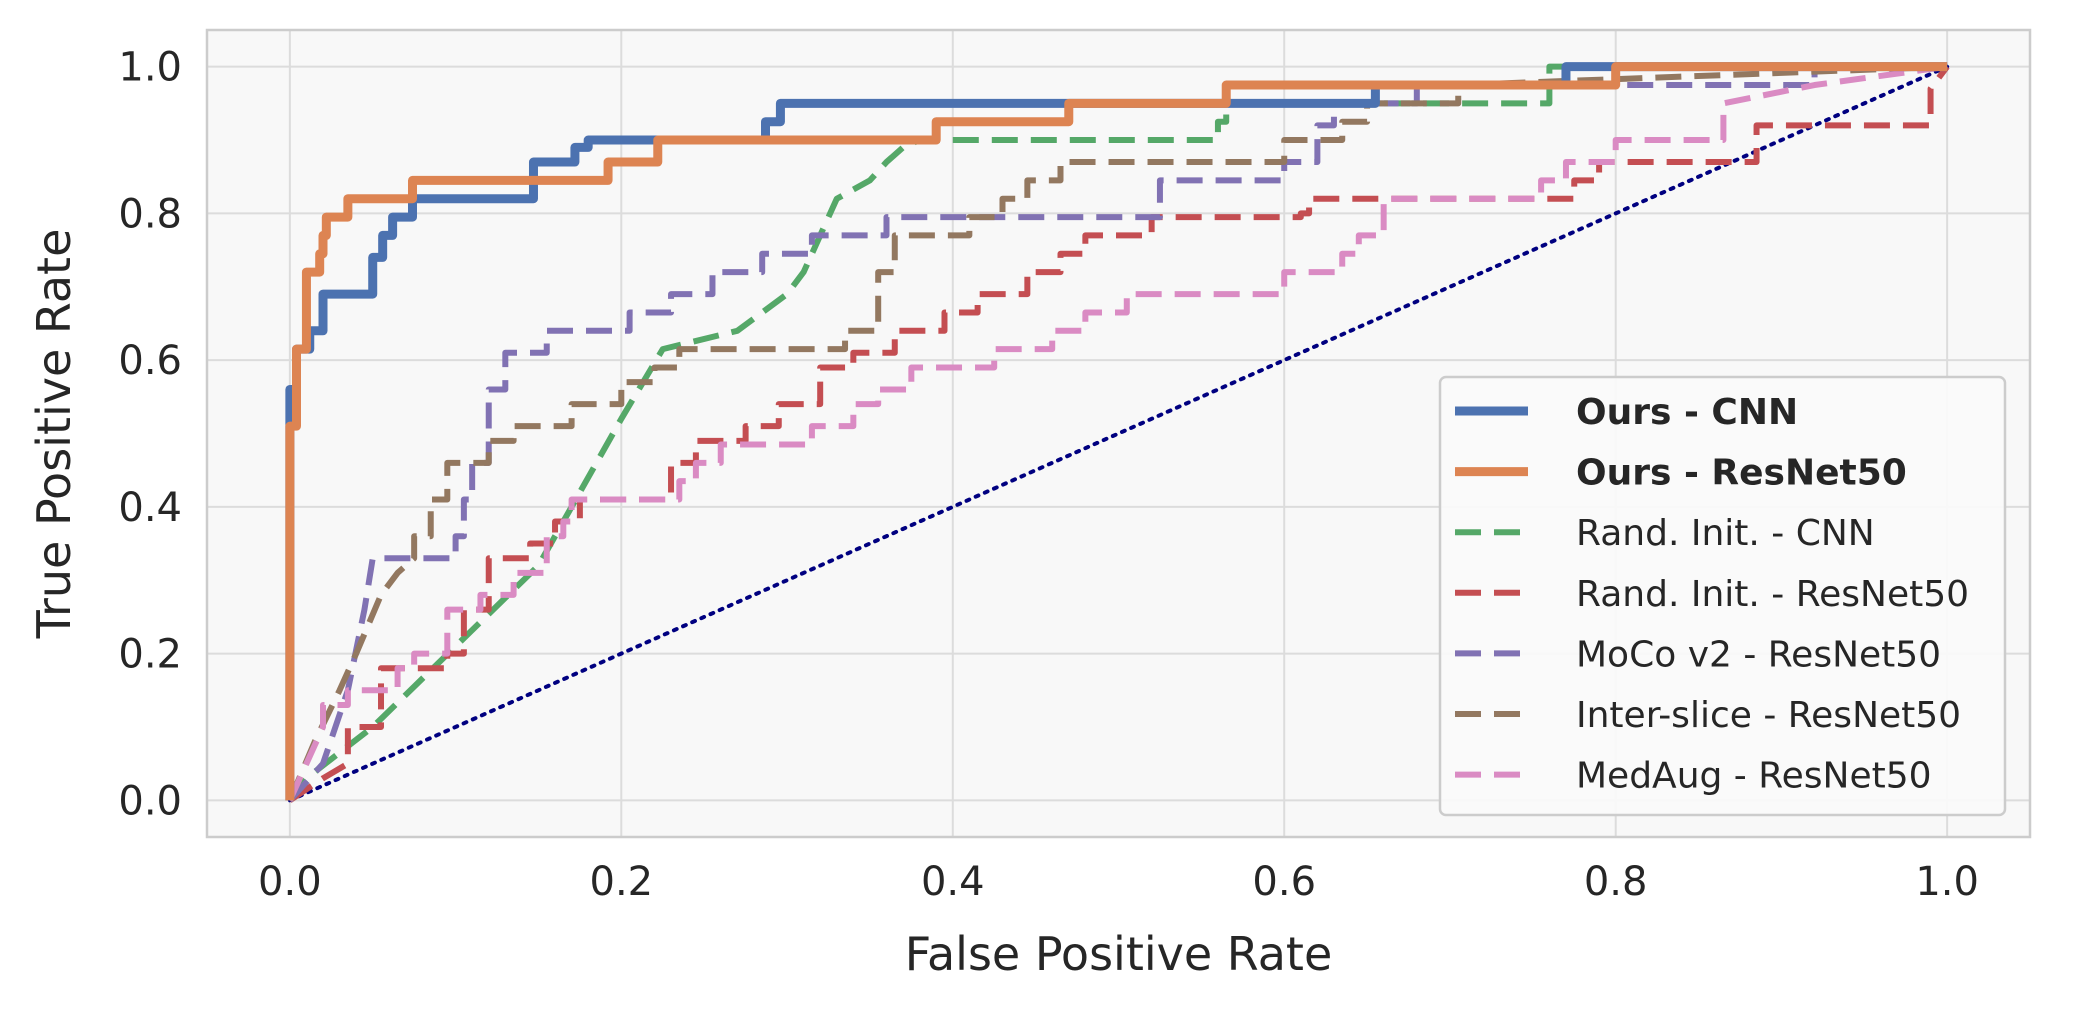 The image size is (2097, 1019). Describe the element at coordinates (1772, 594) in the screenshot. I see `legend-label: Rand. Init. - ResNet50` at that location.